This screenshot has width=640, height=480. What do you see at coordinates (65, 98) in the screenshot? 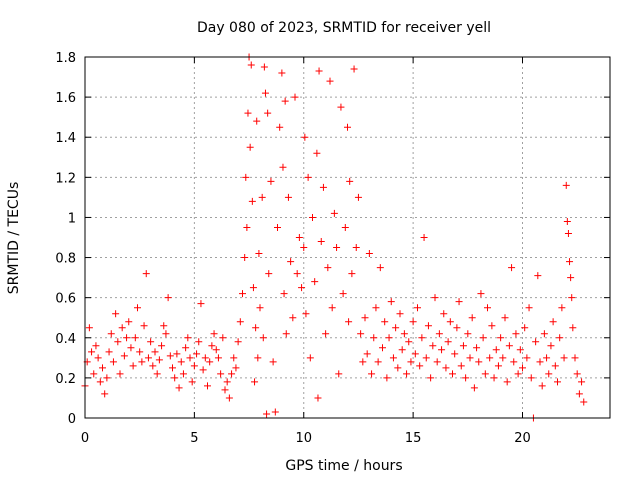
I see `y-tick-label: 1.6` at bounding box center [65, 98].